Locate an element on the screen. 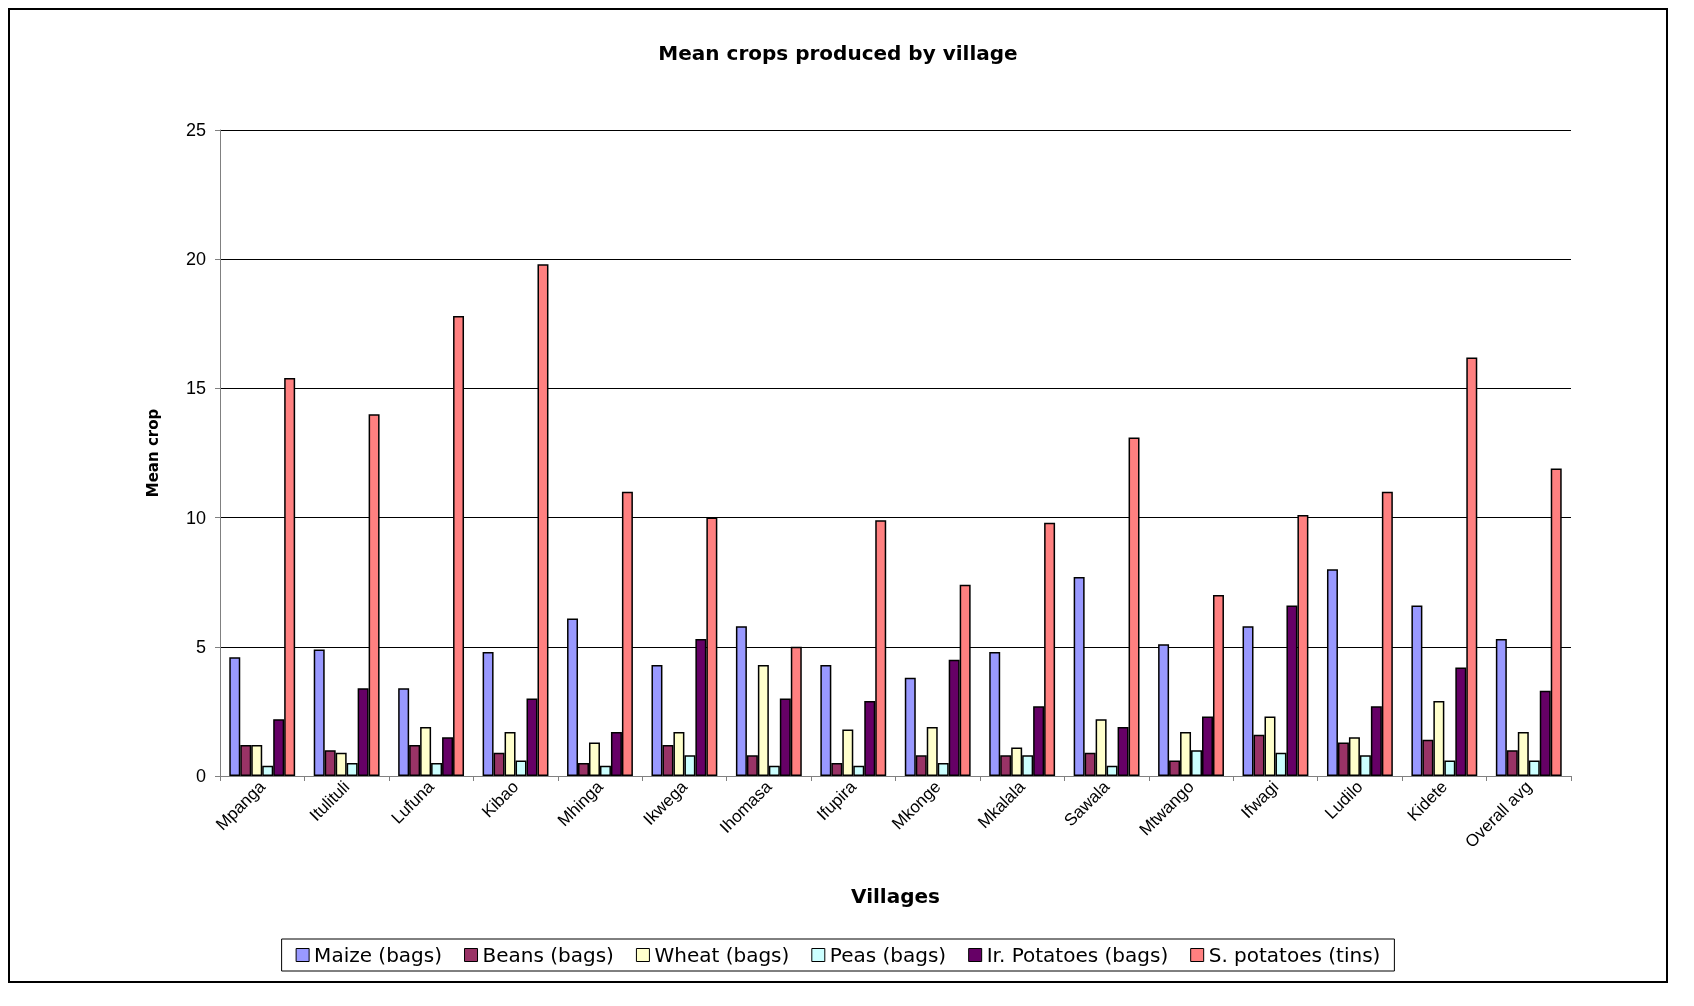 This screenshot has width=1694, height=1006. y-tick-label: 10 is located at coordinates (195, 517).